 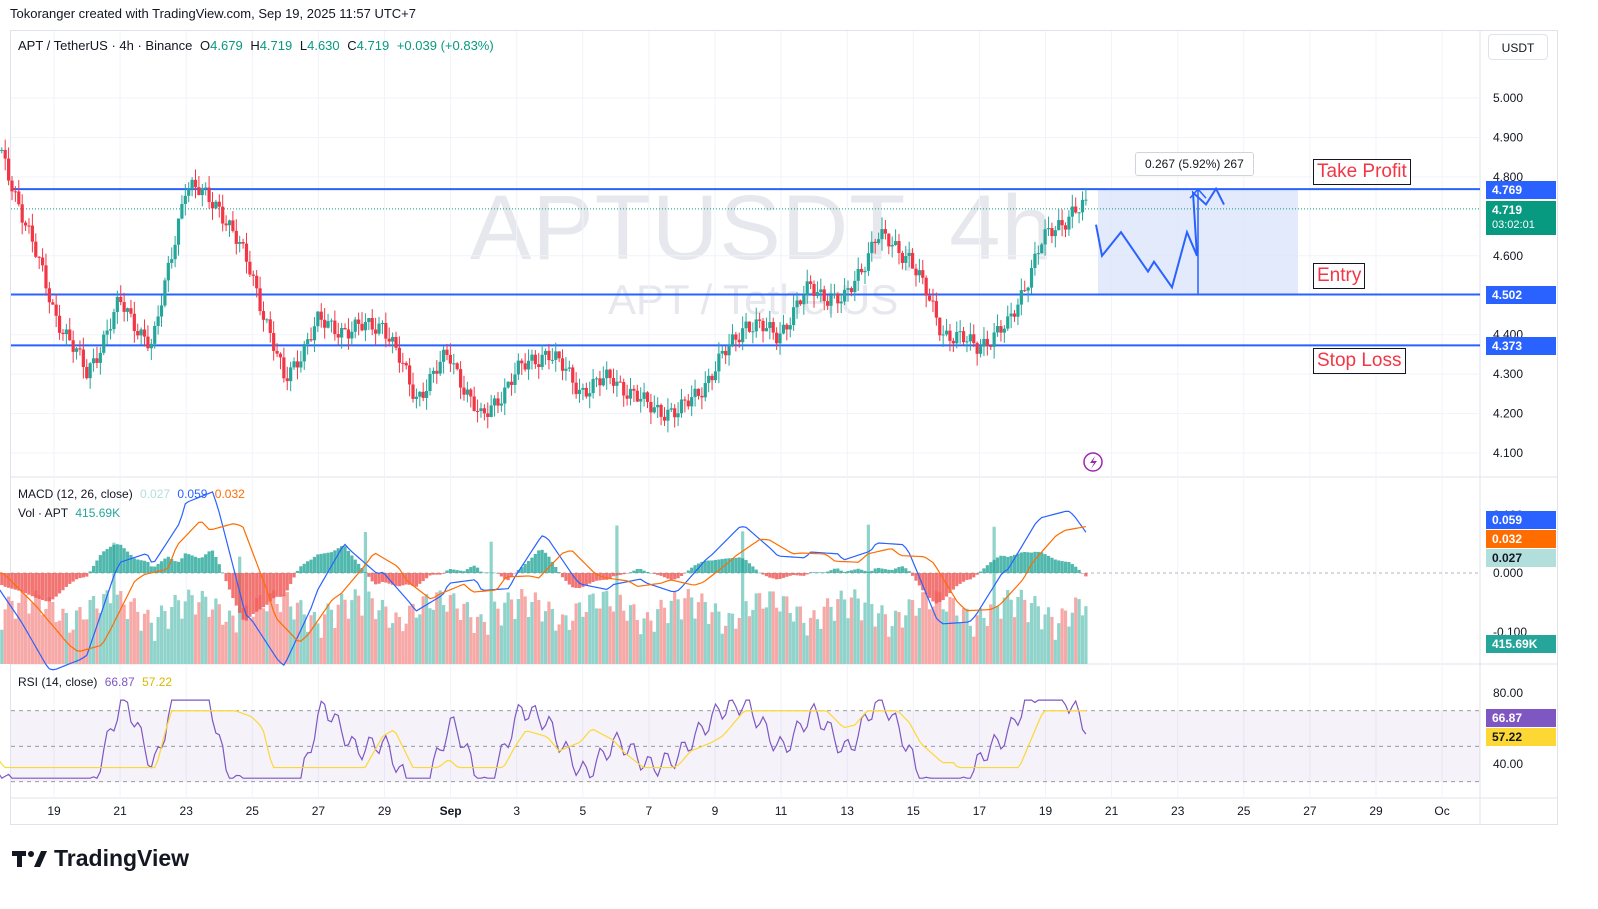 What do you see at coordinates (980, 811) in the screenshot?
I see `time-axis-label: 17` at bounding box center [980, 811].